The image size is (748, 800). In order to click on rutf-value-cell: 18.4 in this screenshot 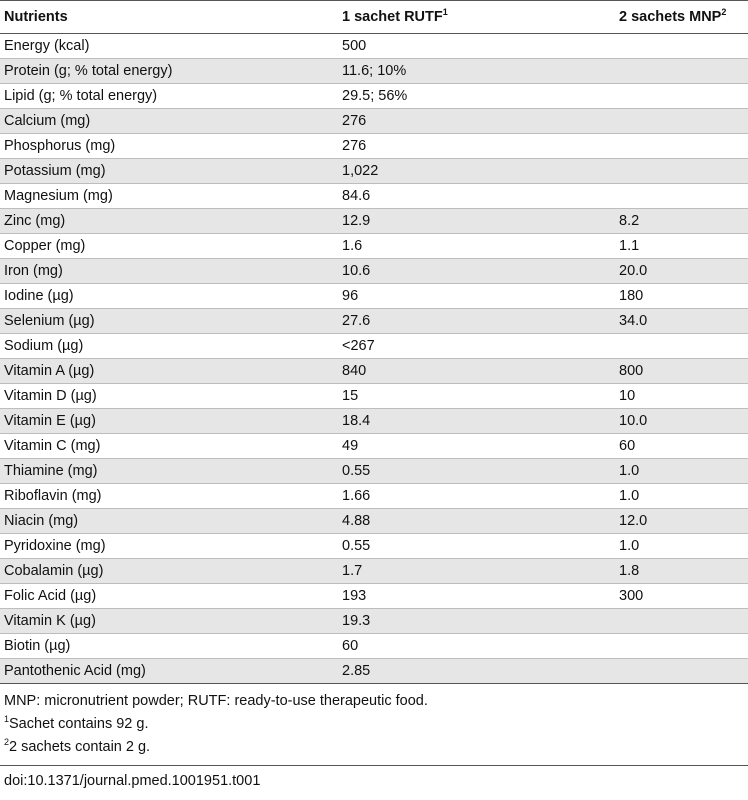, I will do `click(476, 421)`.